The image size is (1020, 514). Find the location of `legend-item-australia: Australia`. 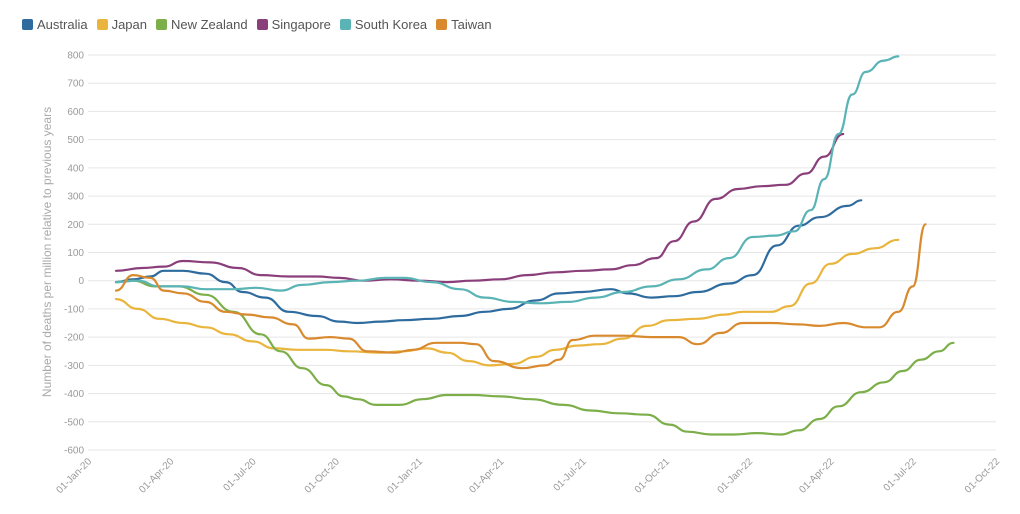

legend-item-australia: Australia is located at coordinates (55, 24).